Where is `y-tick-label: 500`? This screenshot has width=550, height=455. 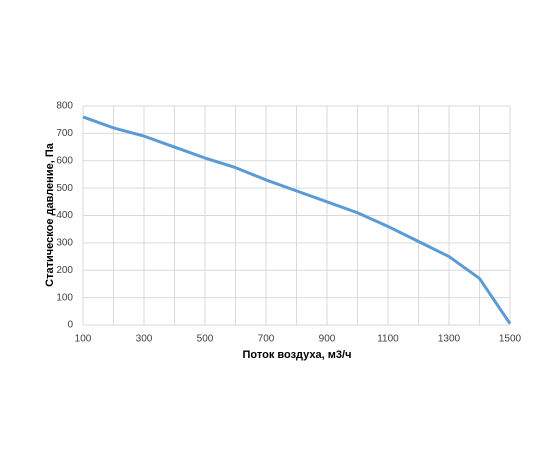
y-tick-label: 500 is located at coordinates (64, 188).